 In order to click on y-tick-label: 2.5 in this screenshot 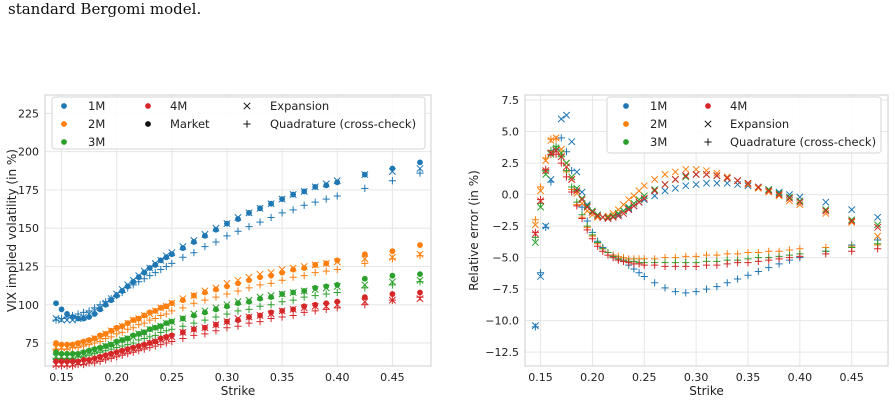, I will do `click(511, 163)`.